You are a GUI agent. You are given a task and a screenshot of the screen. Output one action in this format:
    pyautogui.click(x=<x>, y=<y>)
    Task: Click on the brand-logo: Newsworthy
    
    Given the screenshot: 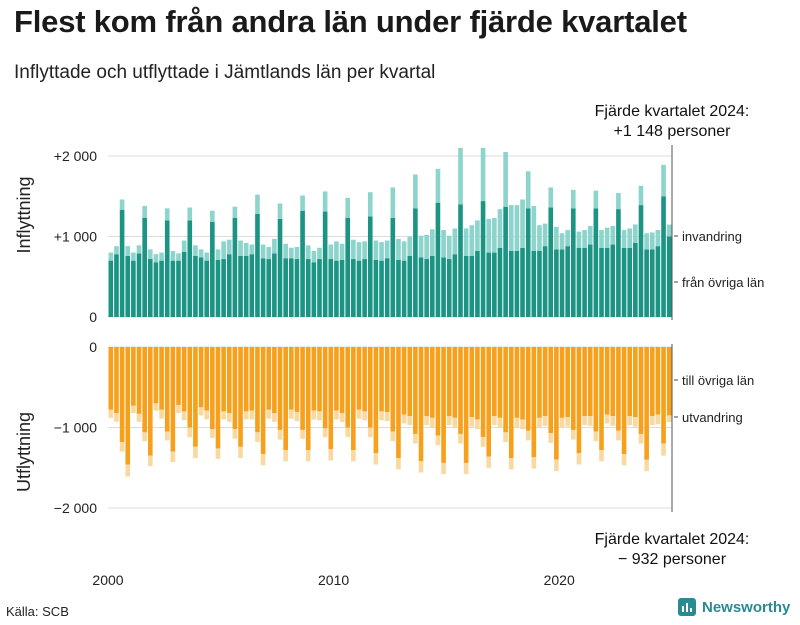 What is the action you would take?
    pyautogui.click(x=734, y=607)
    